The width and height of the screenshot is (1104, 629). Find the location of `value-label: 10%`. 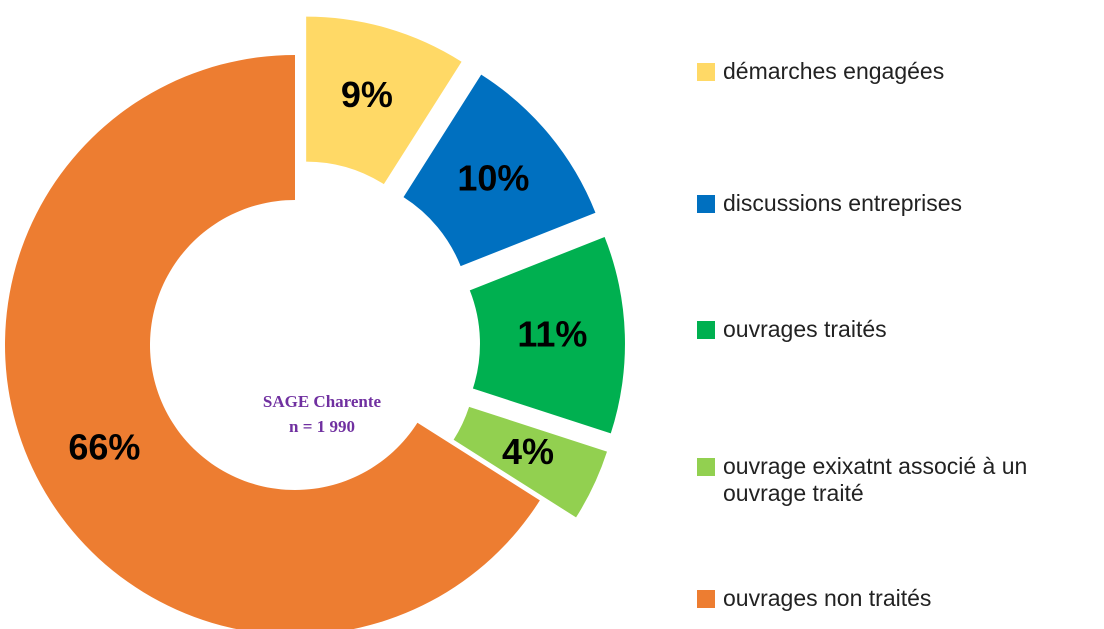

value-label: 10% is located at coordinates (493, 177).